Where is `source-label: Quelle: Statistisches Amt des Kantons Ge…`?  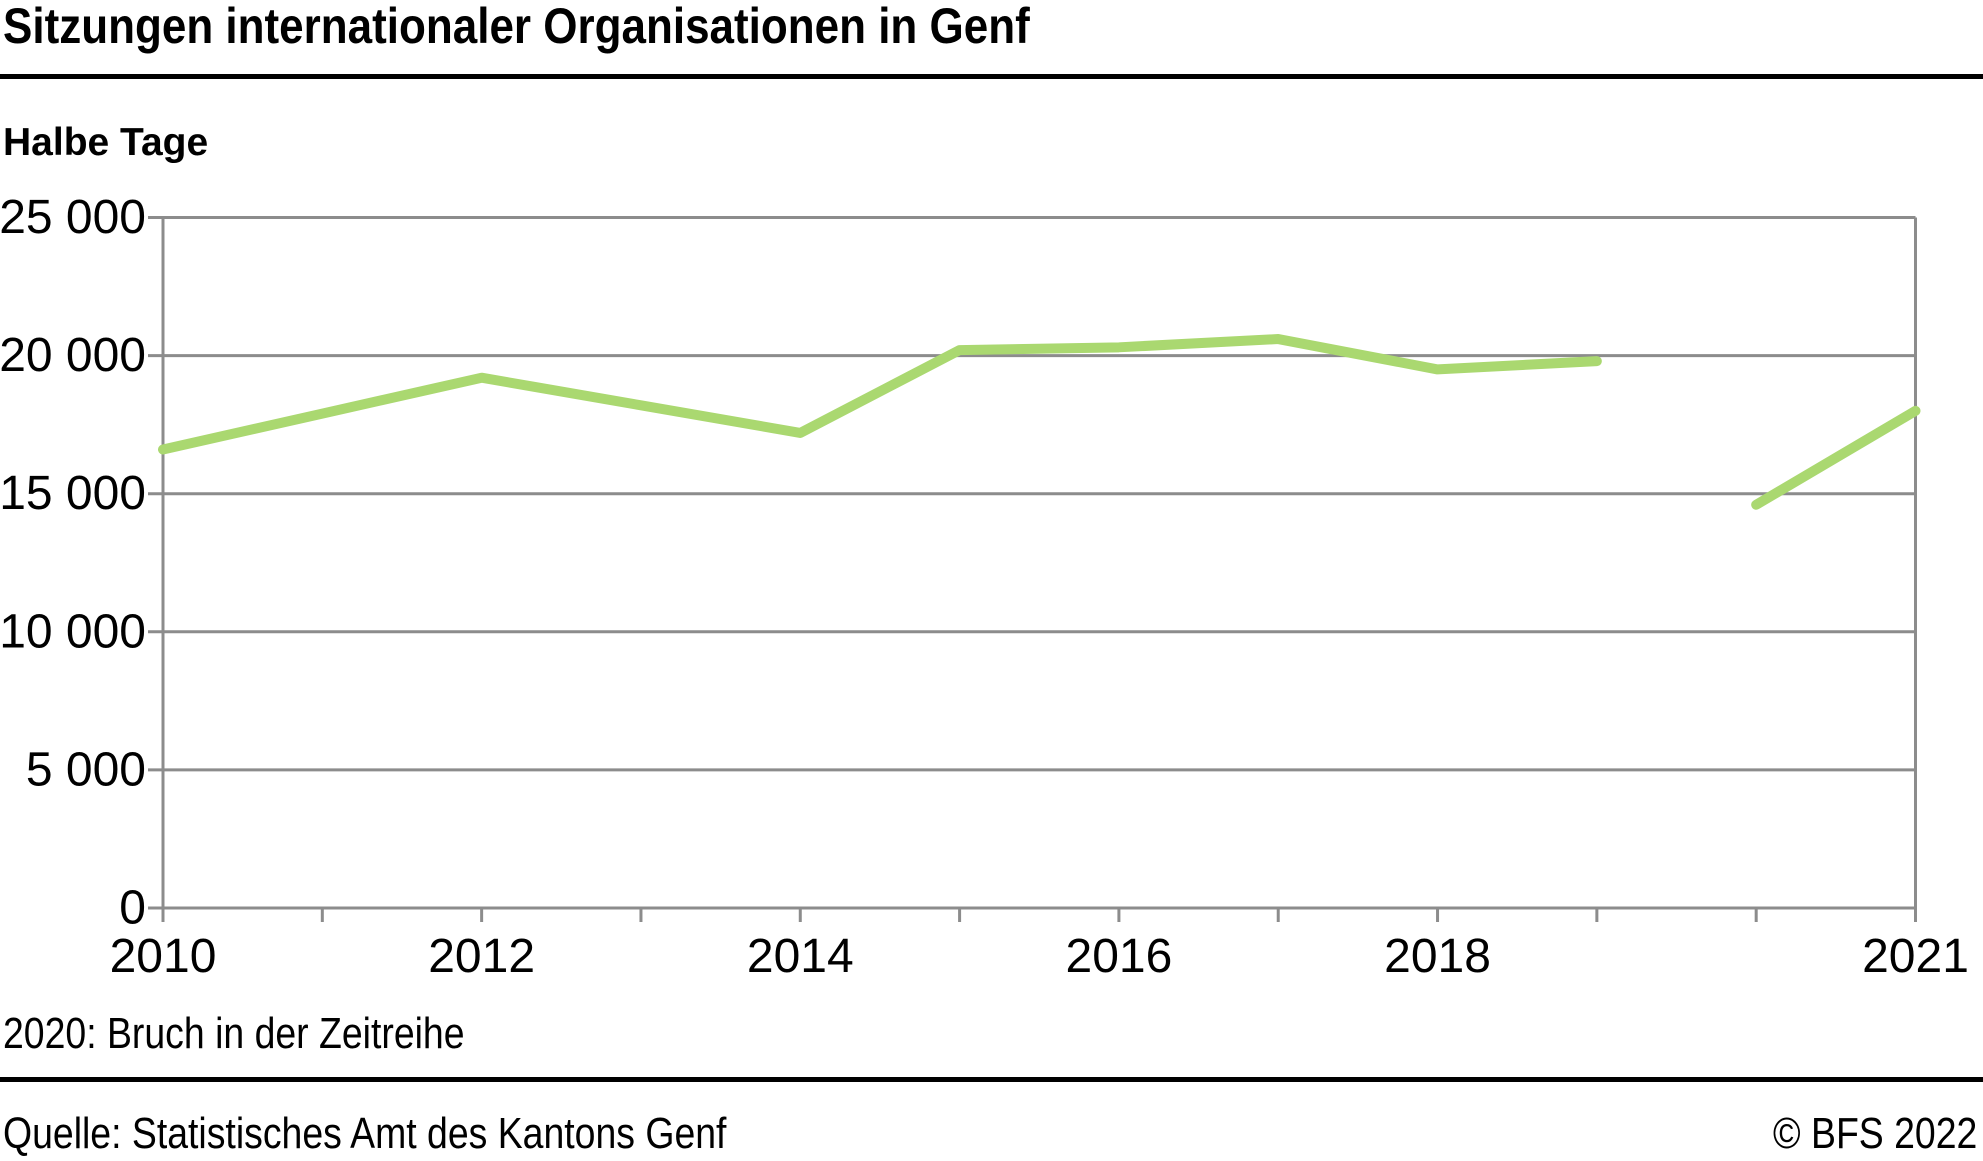 source-label: Quelle: Statistisches Amt des Kantons Ge… is located at coordinates (365, 1133).